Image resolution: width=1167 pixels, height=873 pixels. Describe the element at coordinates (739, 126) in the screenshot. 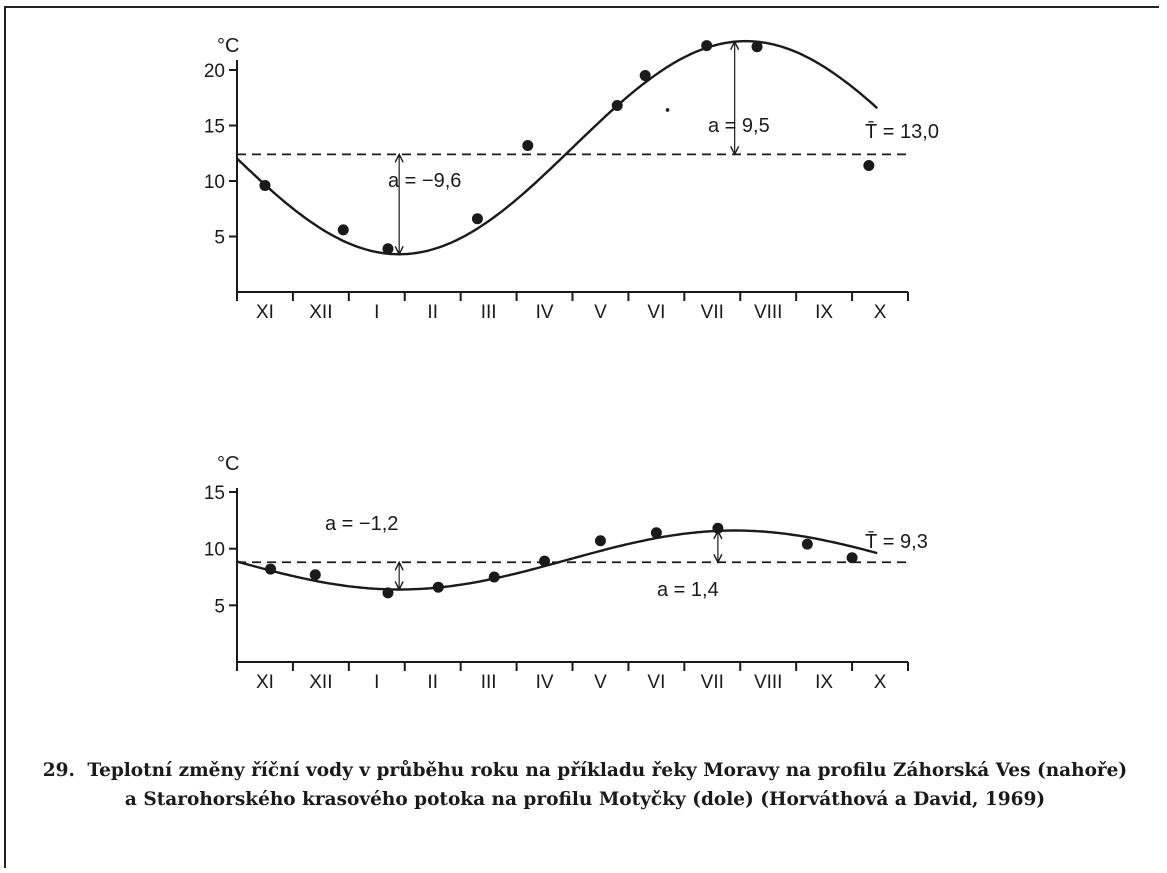

I see `amplitude-label: a = 9,5` at that location.